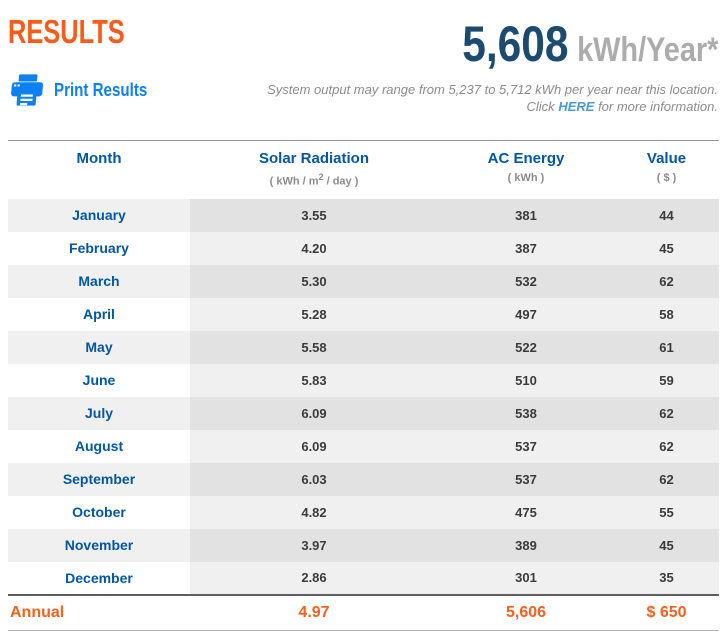 The height and width of the screenshot is (635, 727). Describe the element at coordinates (666, 169) in the screenshot. I see `col-header-value: Value ( $ )` at that location.